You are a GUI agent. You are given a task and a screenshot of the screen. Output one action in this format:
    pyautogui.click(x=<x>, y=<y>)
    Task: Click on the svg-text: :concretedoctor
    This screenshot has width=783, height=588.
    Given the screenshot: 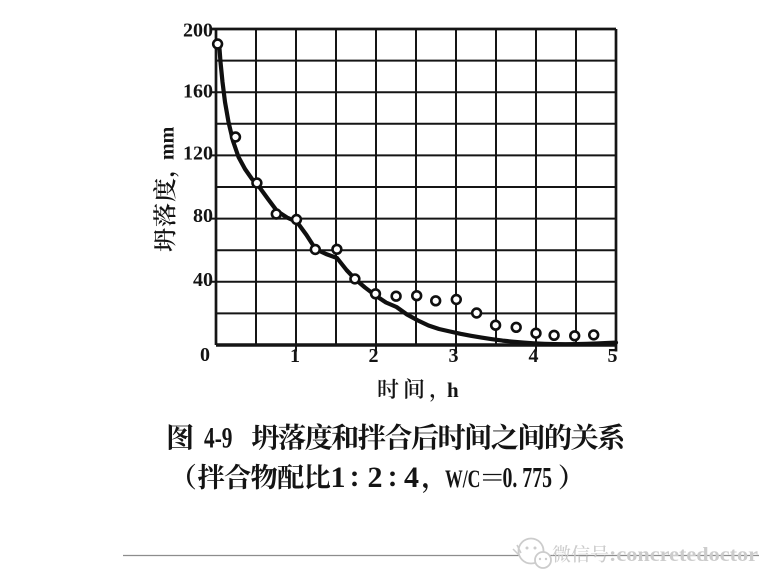 What is the action you would take?
    pyautogui.click(x=683, y=555)
    